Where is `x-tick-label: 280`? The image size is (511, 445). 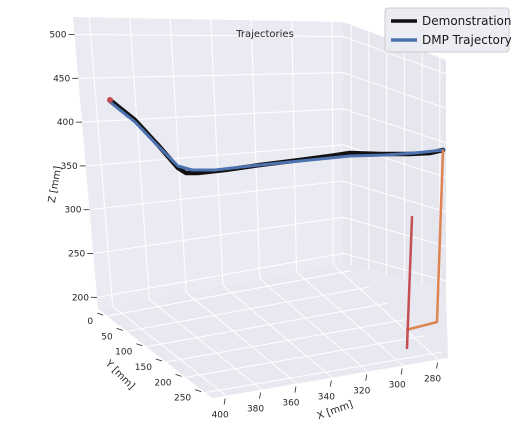 x-tick-label: 280 is located at coordinates (432, 380).